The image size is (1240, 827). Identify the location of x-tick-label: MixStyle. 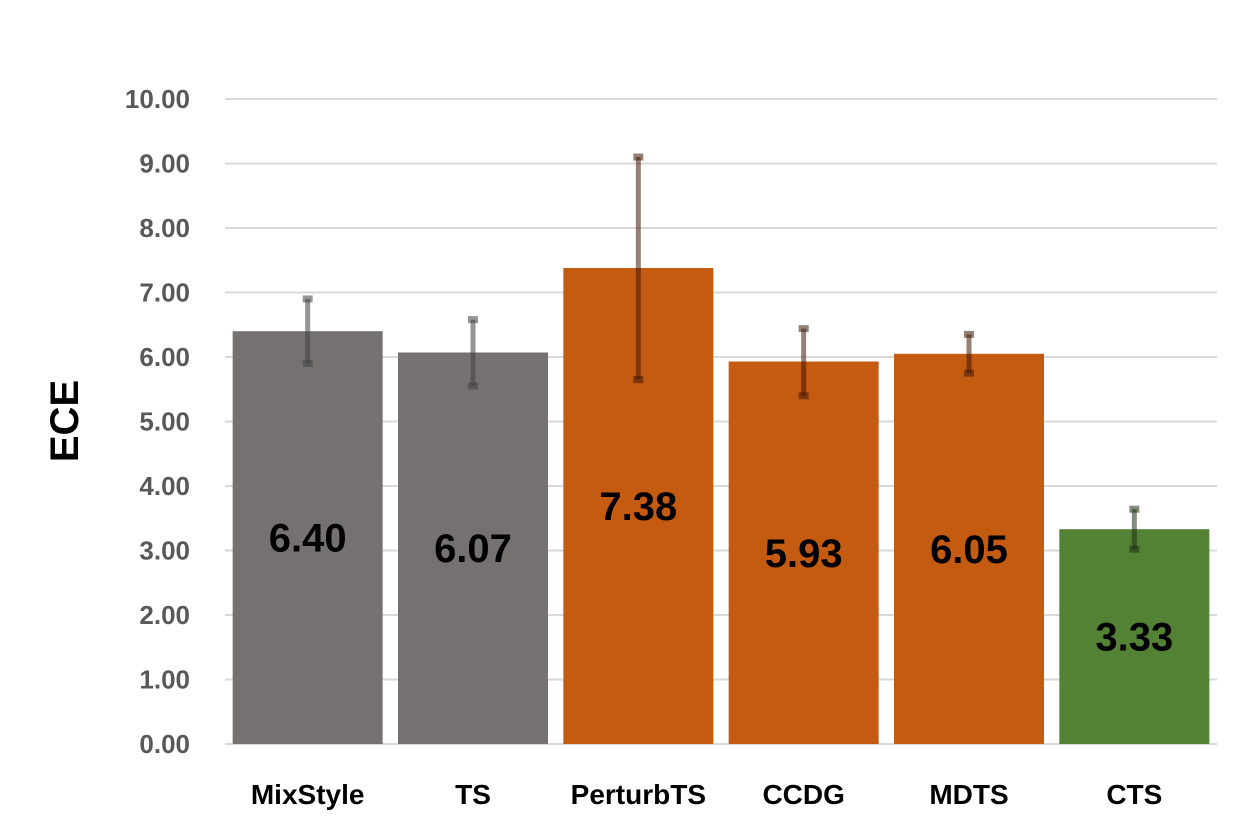
(308, 794).